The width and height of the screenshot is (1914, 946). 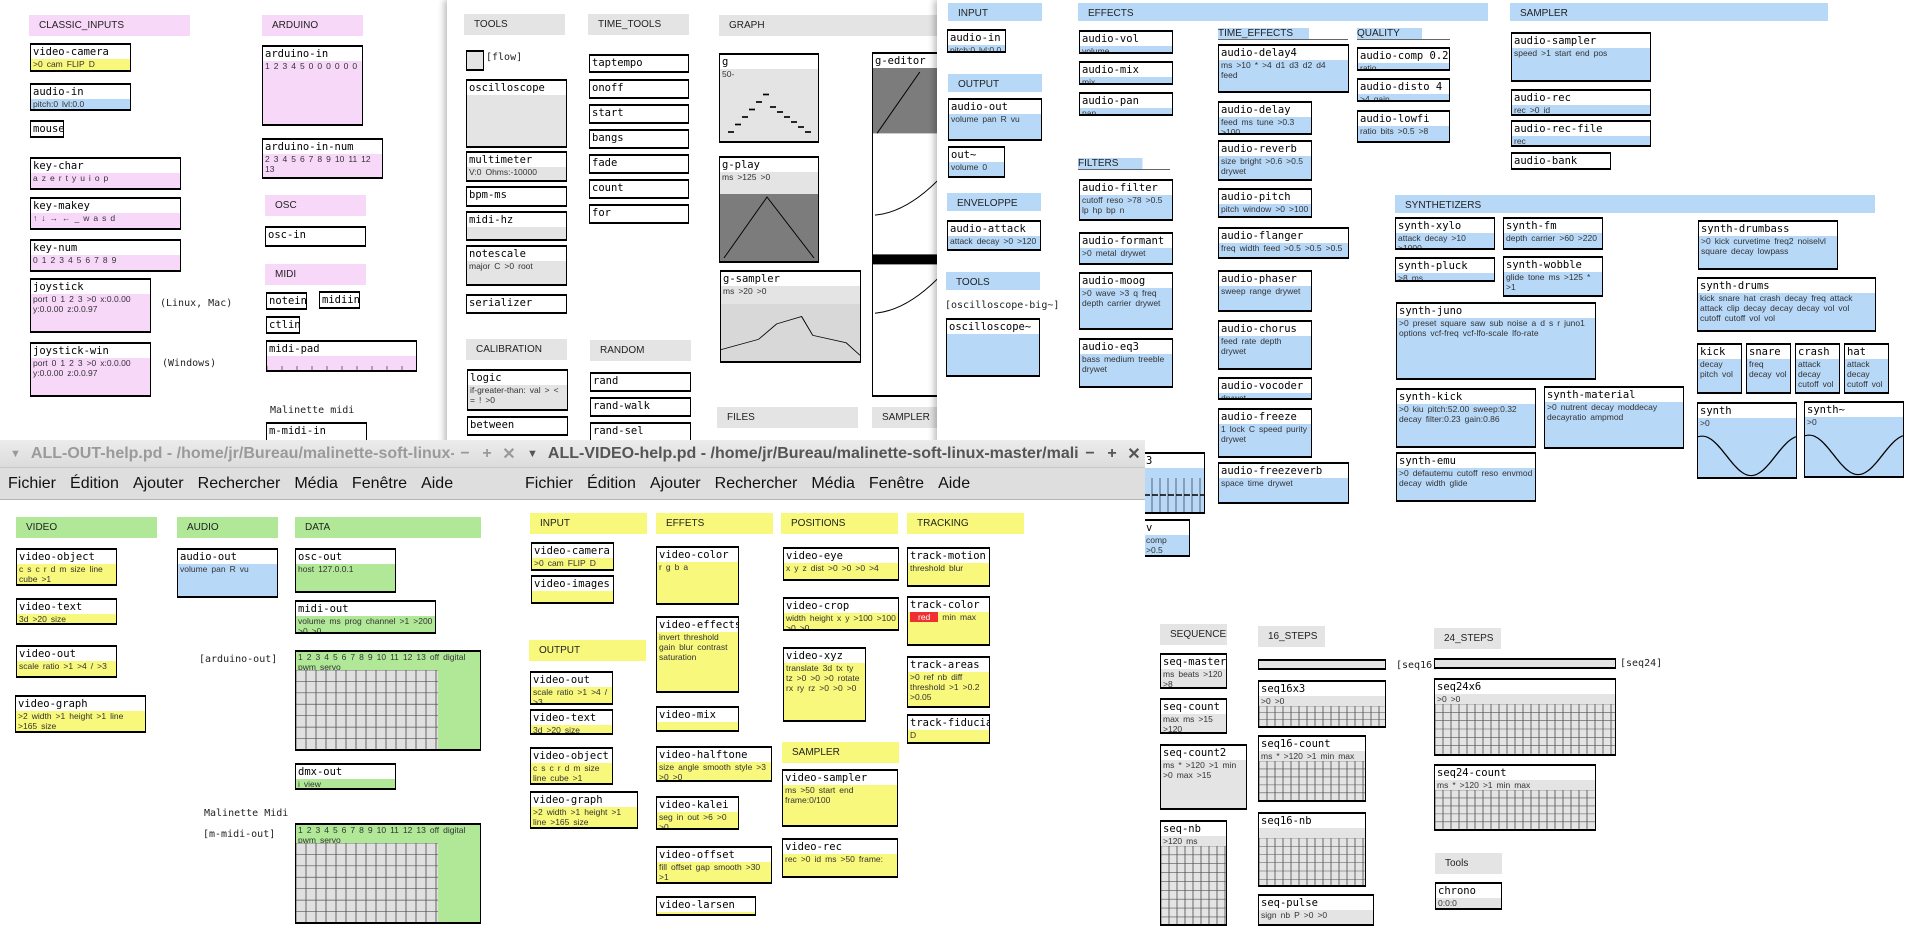 What do you see at coordinates (790, 316) in the screenshot?
I see `pd-object-g-sampler: g-sampler ms >20 >0` at bounding box center [790, 316].